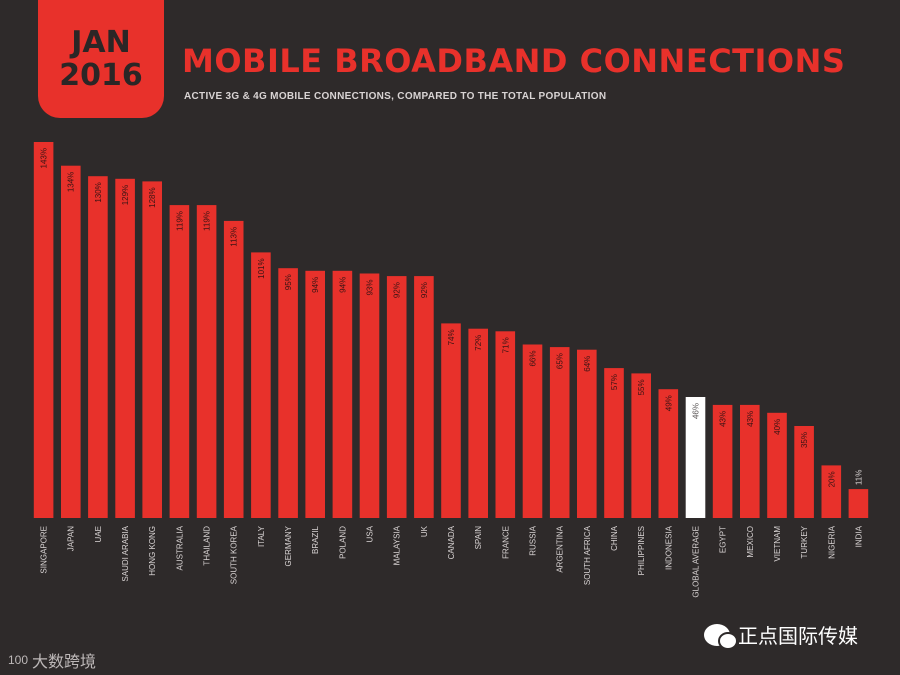  What do you see at coordinates (288, 282) in the screenshot?
I see `bar-value-label: 95%` at bounding box center [288, 282].